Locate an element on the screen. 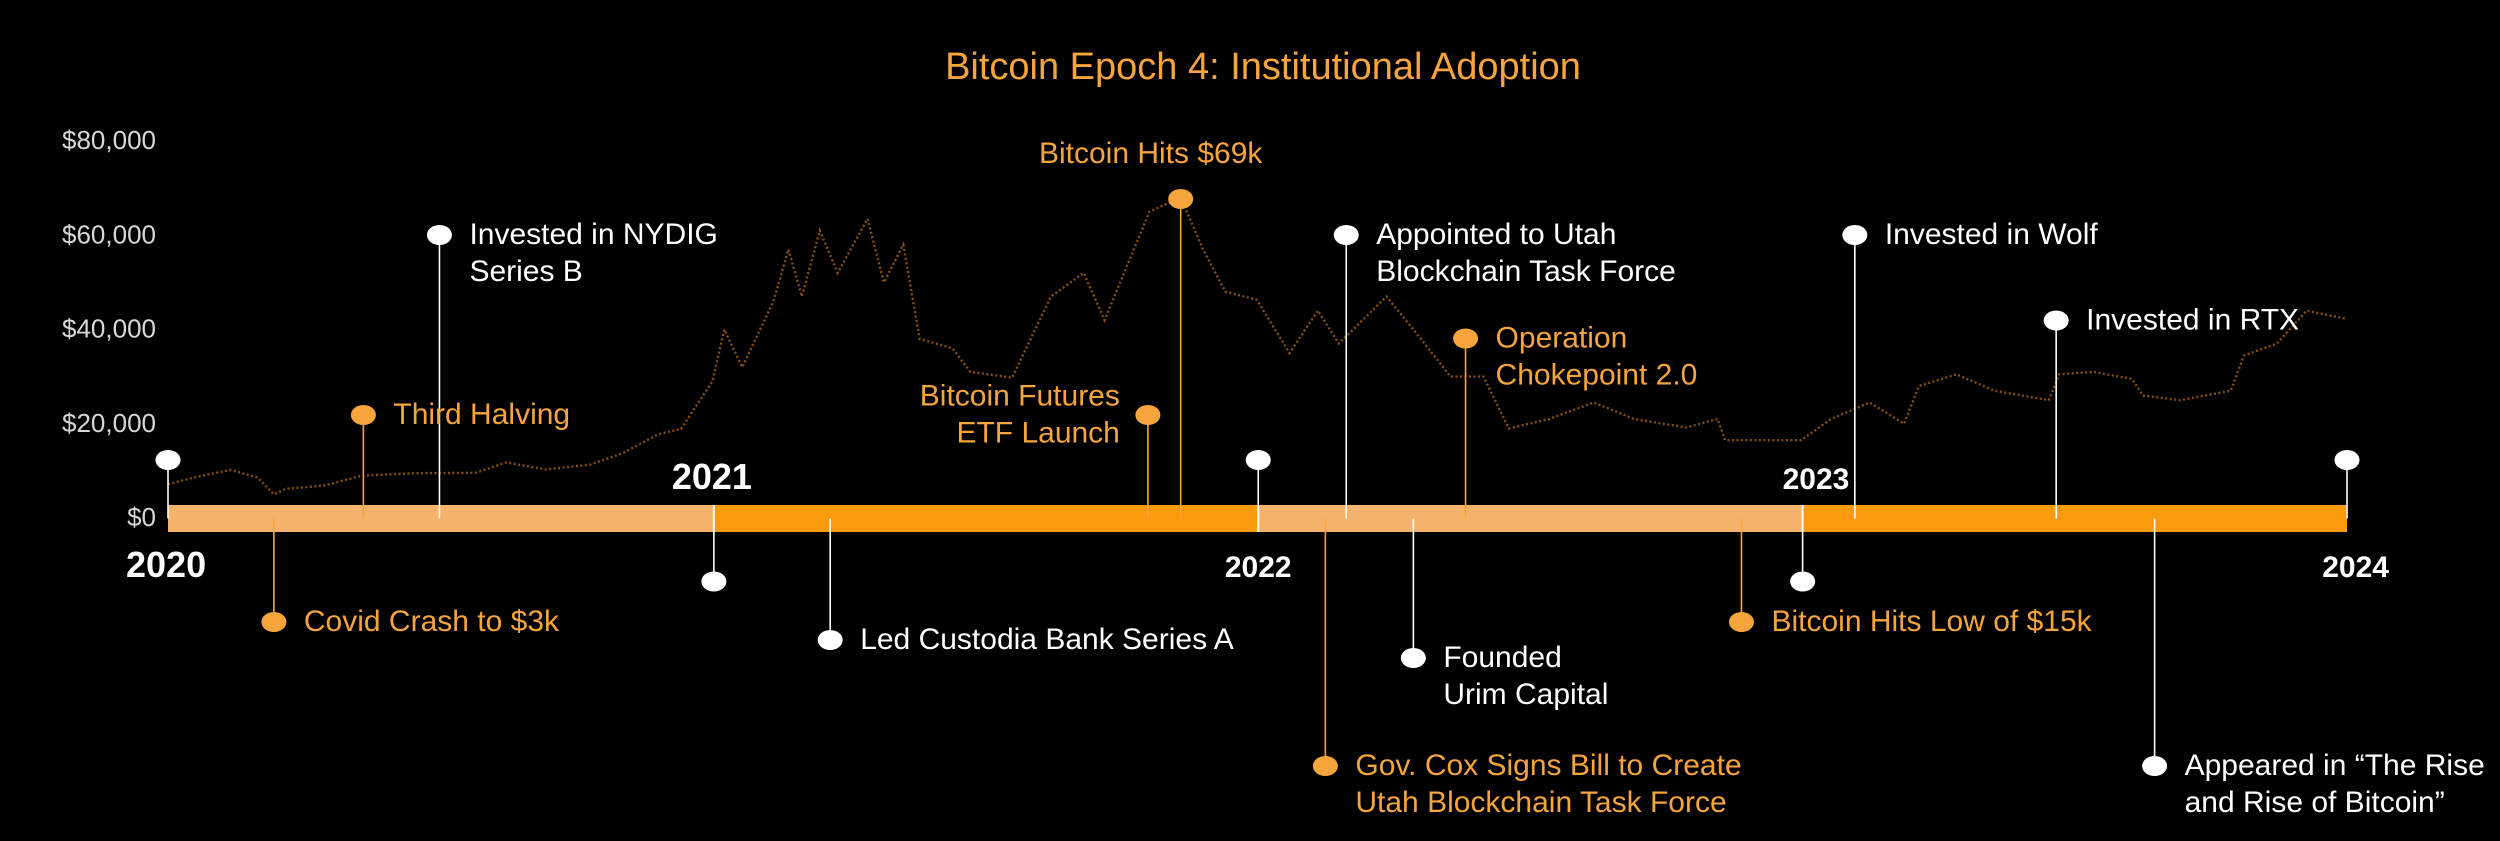 The height and width of the screenshot is (841, 2500). event-label-chokepoint: Chokepoint 2.0 is located at coordinates (1597, 375).